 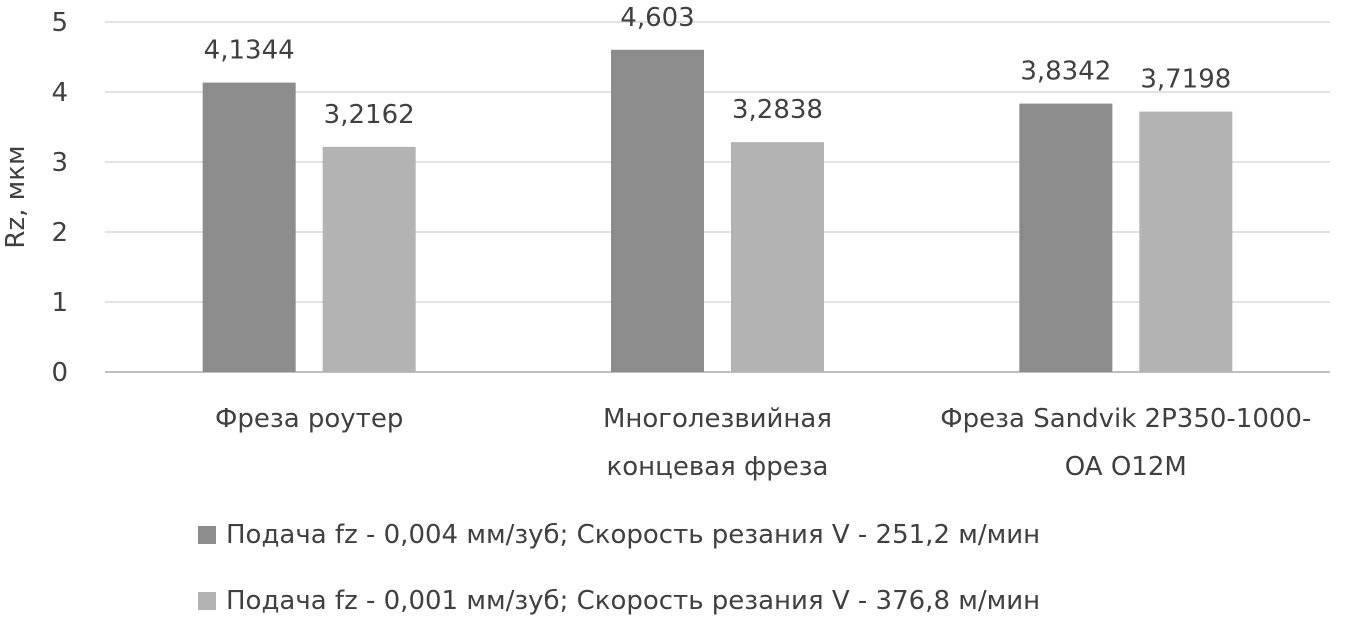 I want to click on category-label: концевая фреза, so click(x=718, y=467).